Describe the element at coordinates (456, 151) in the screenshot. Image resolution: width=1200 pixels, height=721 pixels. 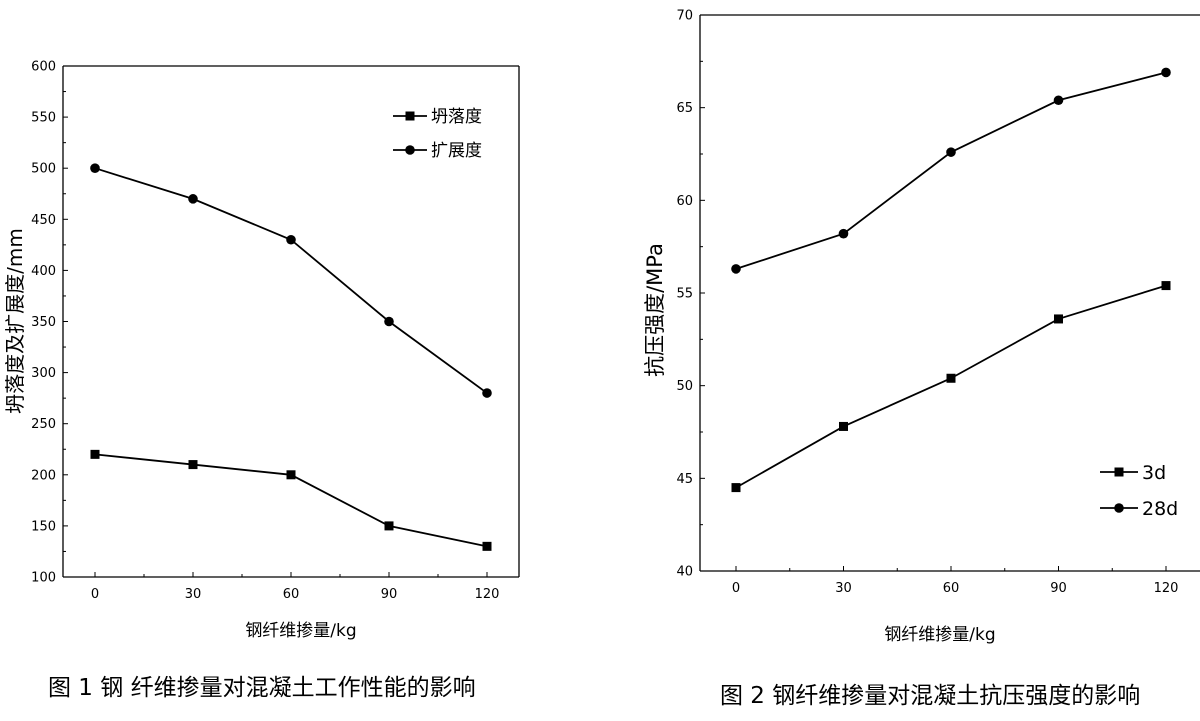
I see `legend-label-2: 扩展度` at that location.